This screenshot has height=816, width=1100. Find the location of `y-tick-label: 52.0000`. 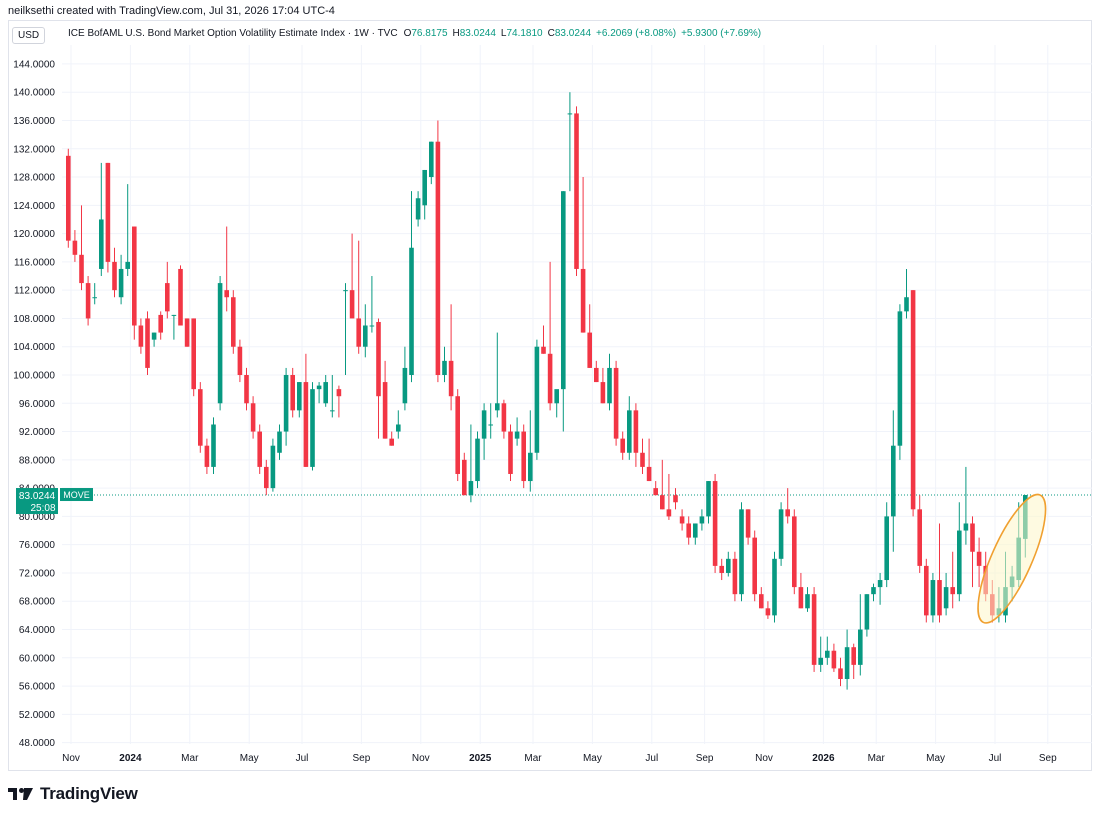

y-tick-label: 52.0000 is located at coordinates (37, 715).